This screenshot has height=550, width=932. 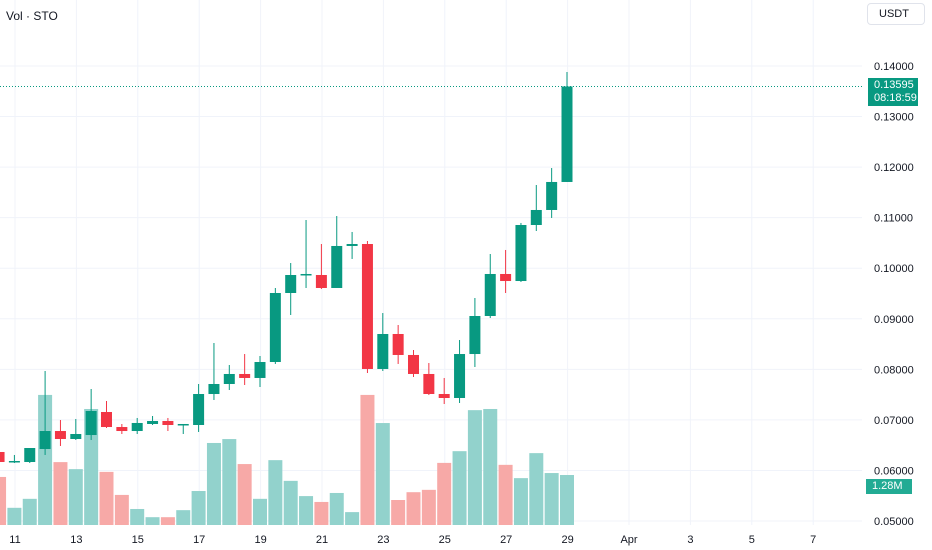 What do you see at coordinates (628, 540) in the screenshot?
I see `time-tick-label: Apr` at bounding box center [628, 540].